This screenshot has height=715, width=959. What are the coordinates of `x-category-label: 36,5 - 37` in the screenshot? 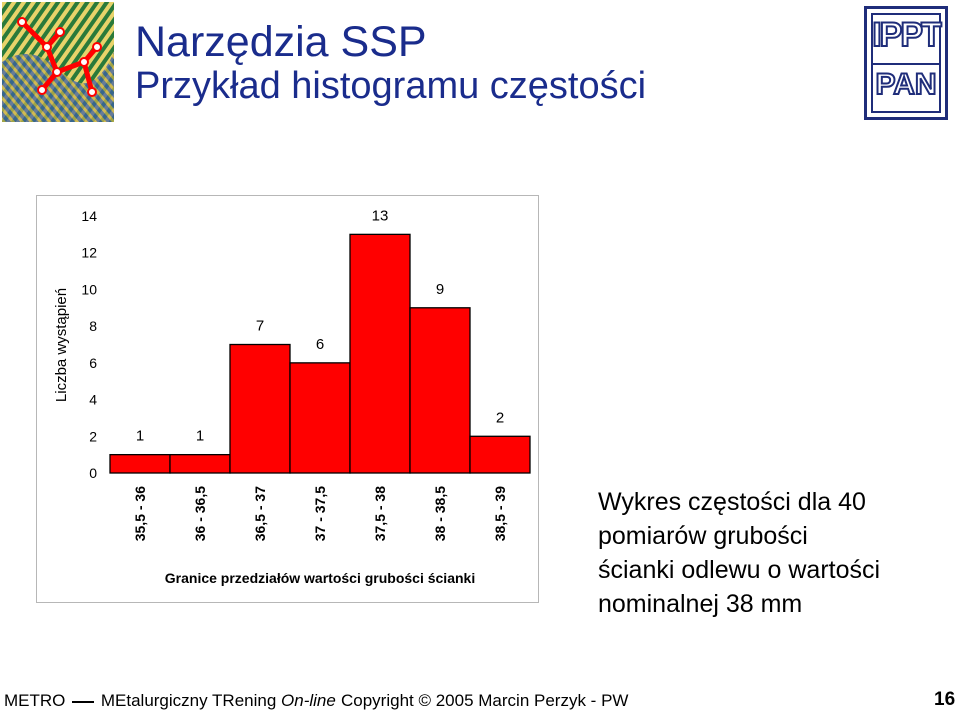 It's located at (260, 513).